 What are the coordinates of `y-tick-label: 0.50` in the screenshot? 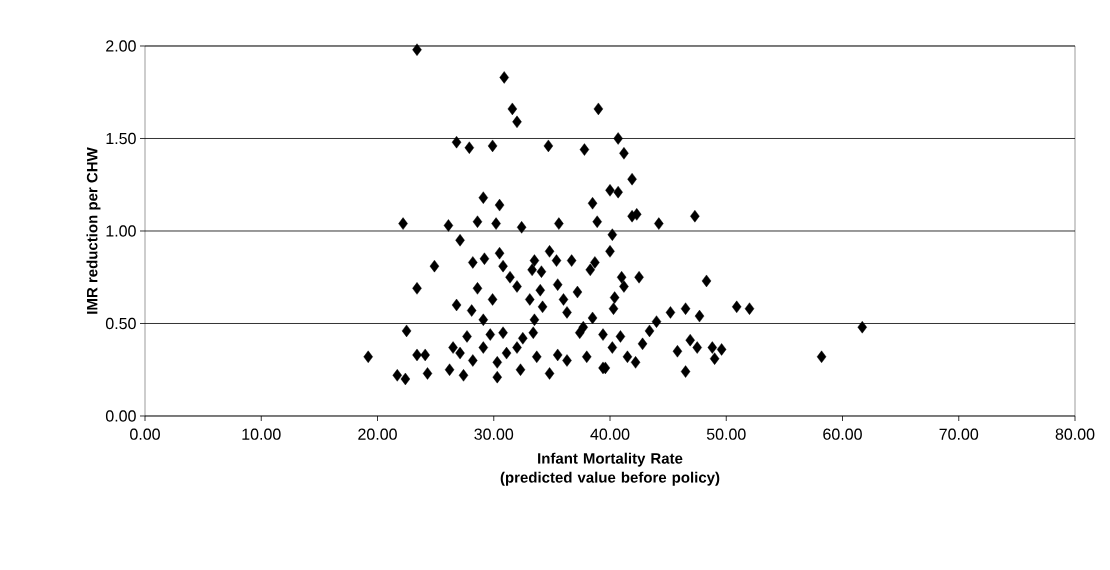 It's located at (120, 323).